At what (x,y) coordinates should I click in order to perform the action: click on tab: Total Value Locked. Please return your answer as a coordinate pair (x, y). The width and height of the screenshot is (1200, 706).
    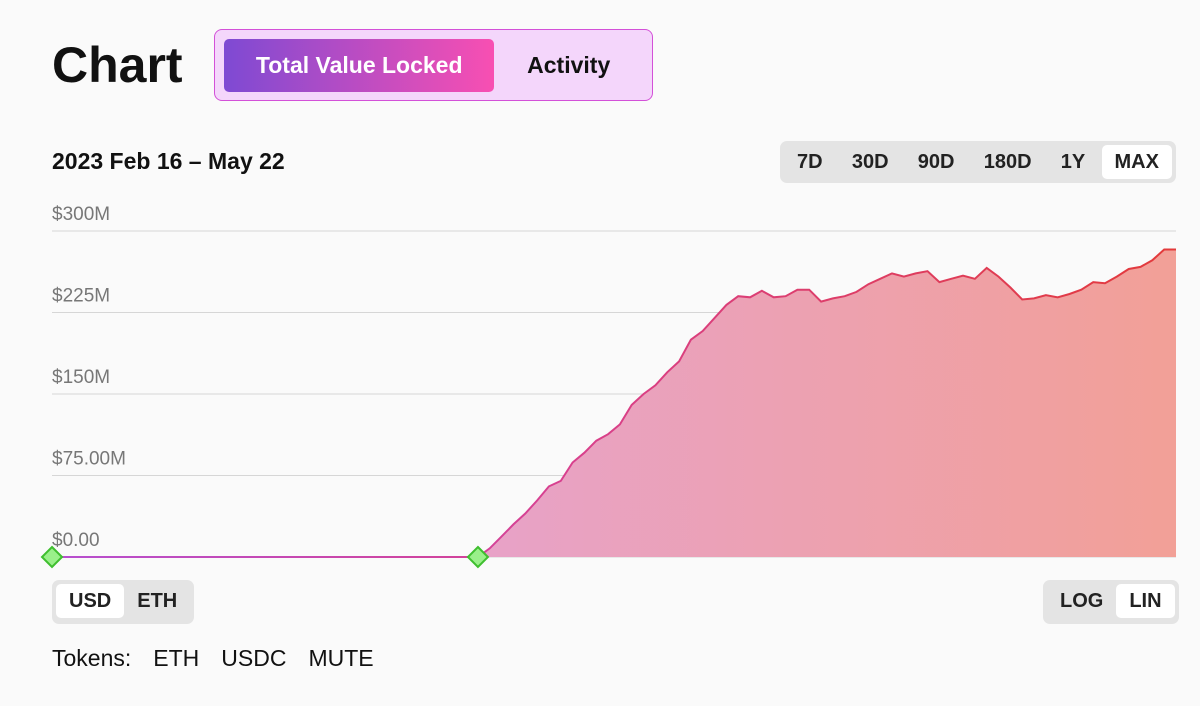
    Looking at the image, I should click on (359, 65).